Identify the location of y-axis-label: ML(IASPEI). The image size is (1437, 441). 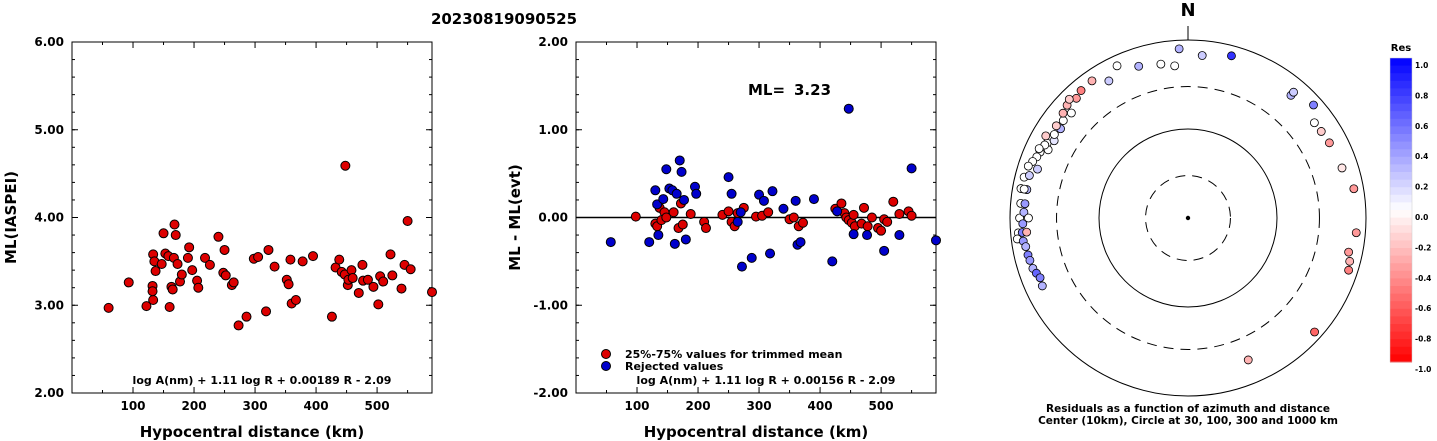
(11, 217).